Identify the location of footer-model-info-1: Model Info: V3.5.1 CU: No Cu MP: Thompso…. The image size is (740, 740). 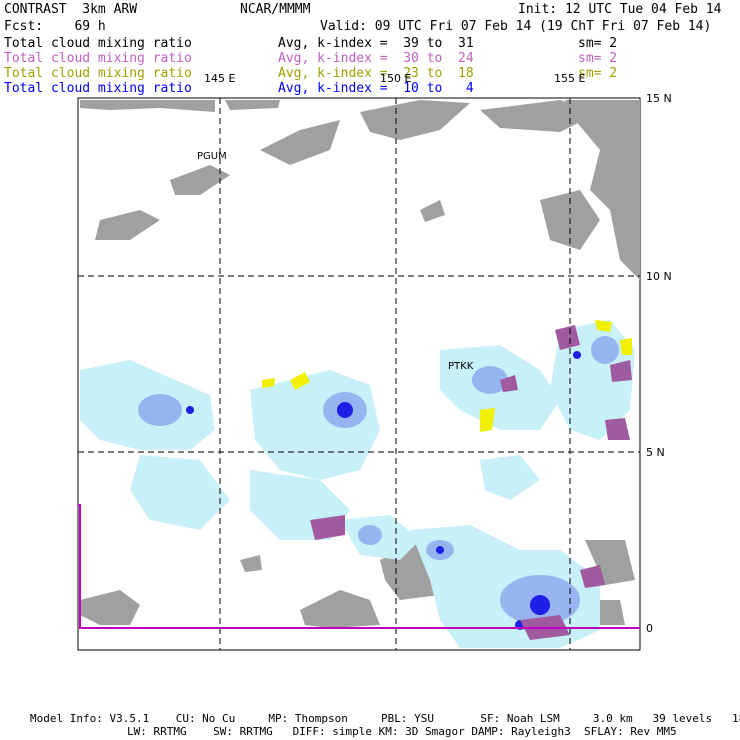
(385, 718).